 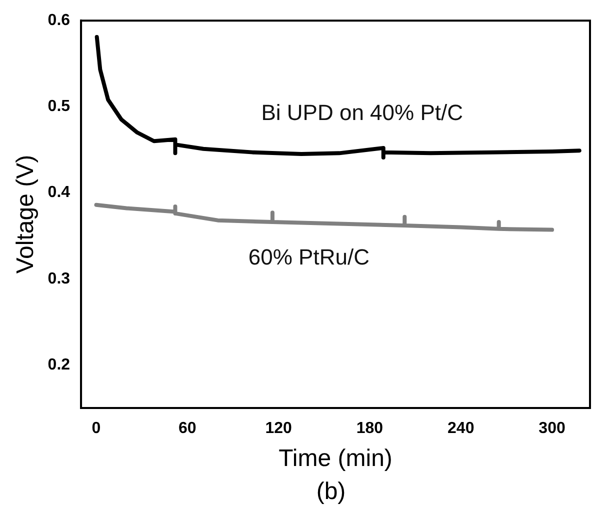 I want to click on y-axis-title: Voltage (V), so click(x=26, y=214).